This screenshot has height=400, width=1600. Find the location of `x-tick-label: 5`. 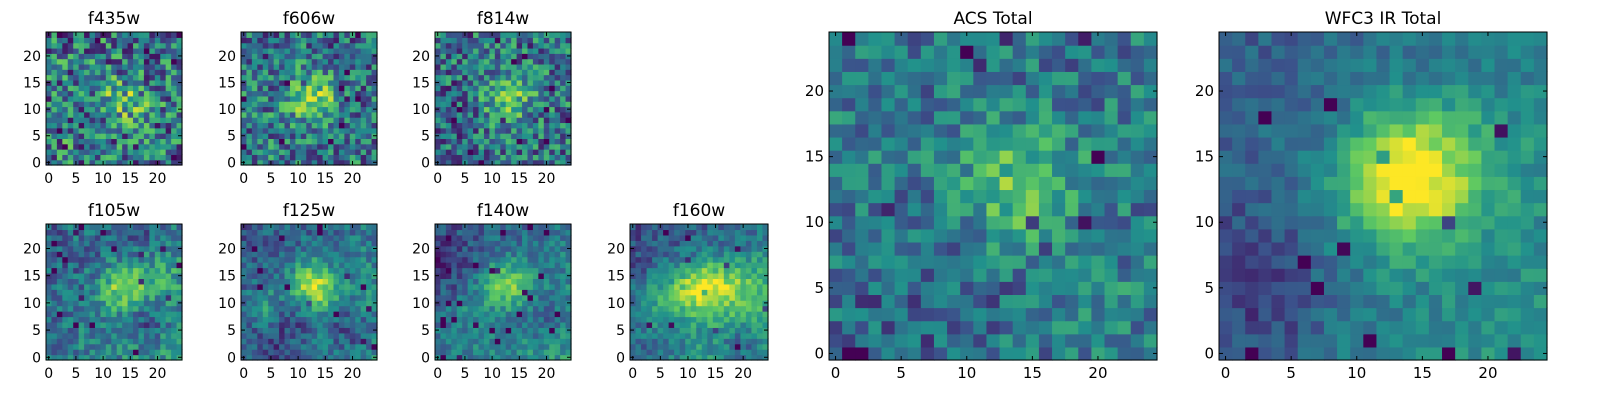

x-tick-label: 5 is located at coordinates (270, 179).